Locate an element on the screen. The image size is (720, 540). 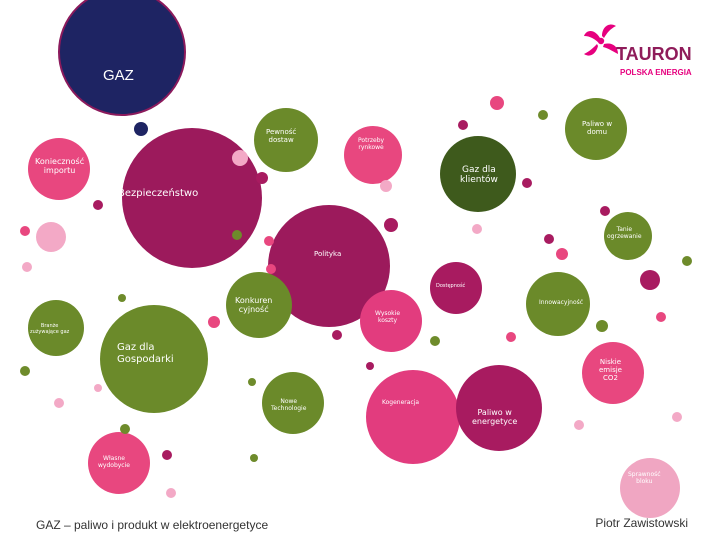
branza-circle is located at coordinates (56, 328).